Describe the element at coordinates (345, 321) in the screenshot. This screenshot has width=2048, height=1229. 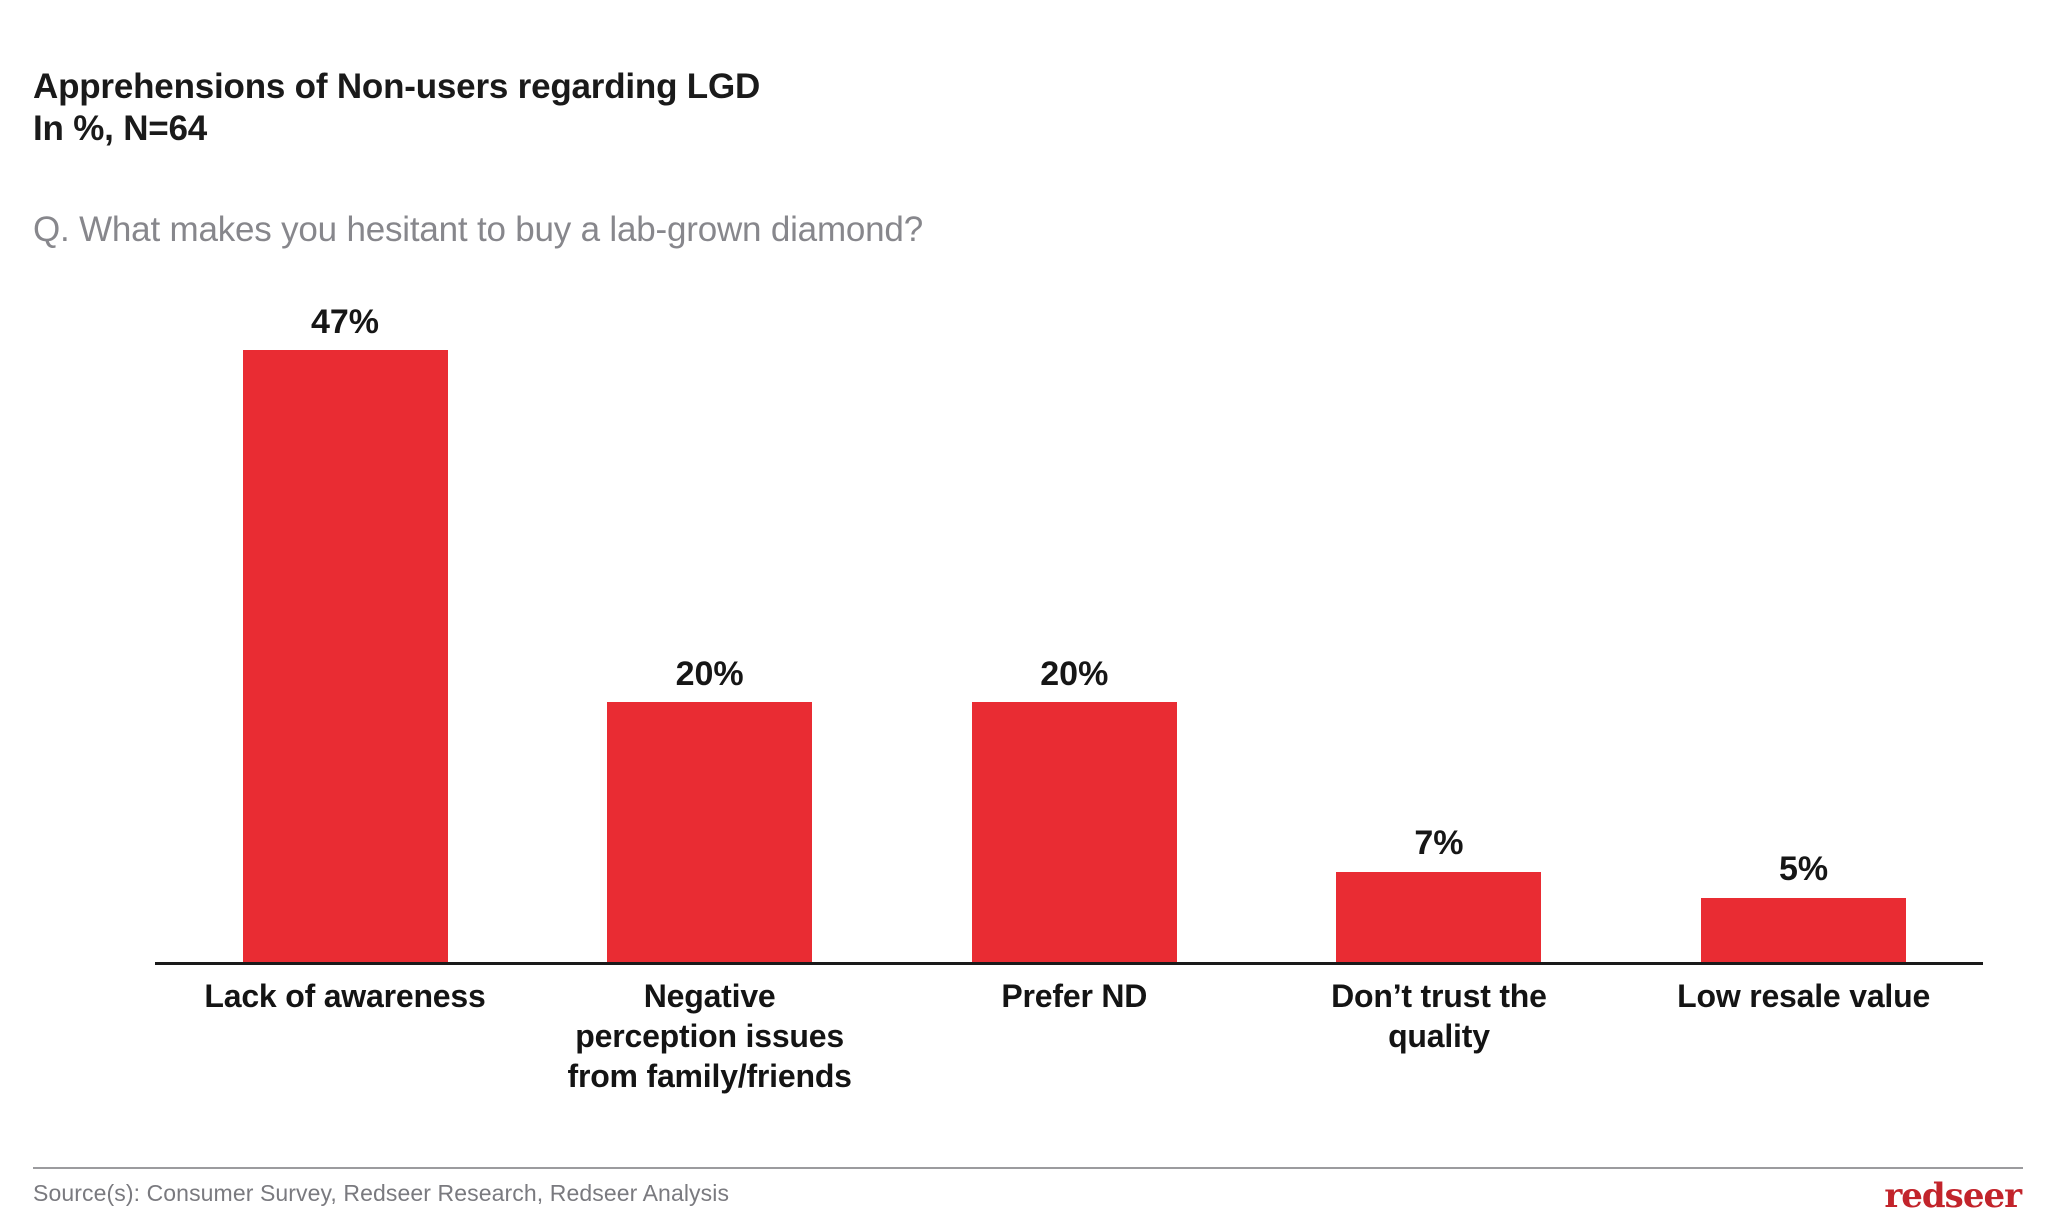
I see `bar-value-label: 47%` at that location.